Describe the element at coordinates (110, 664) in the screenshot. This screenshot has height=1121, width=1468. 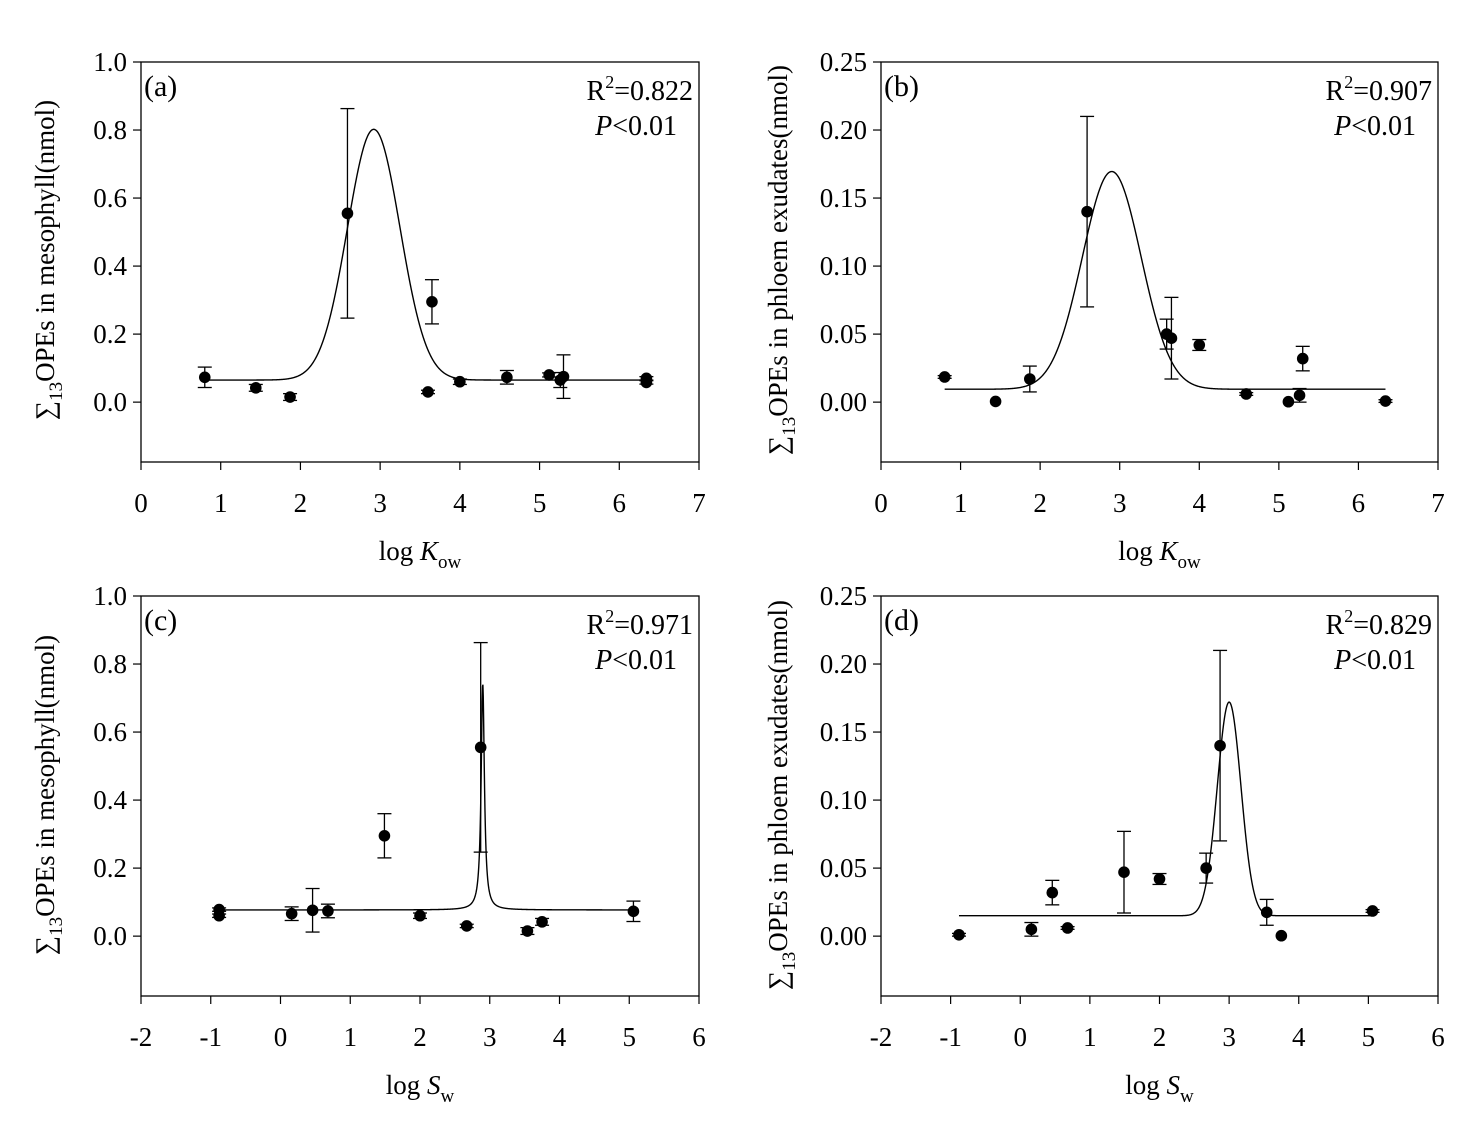
I see `y-tick-label: 0.8` at that location.